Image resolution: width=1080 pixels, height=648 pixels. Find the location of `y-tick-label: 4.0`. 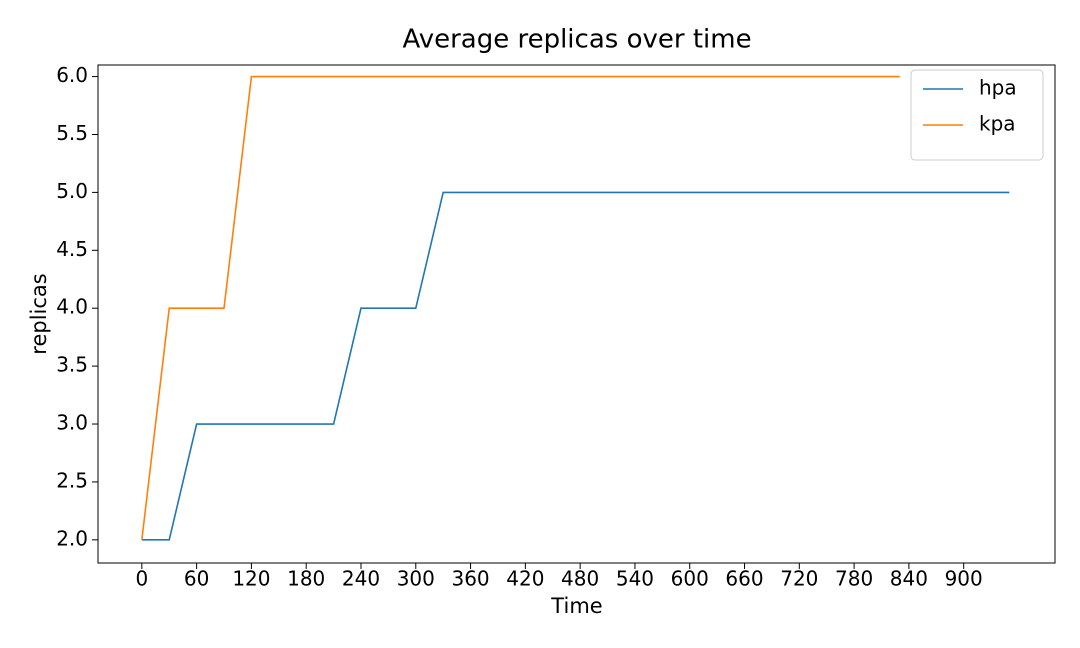

y-tick-label: 4.0 is located at coordinates (72, 307).